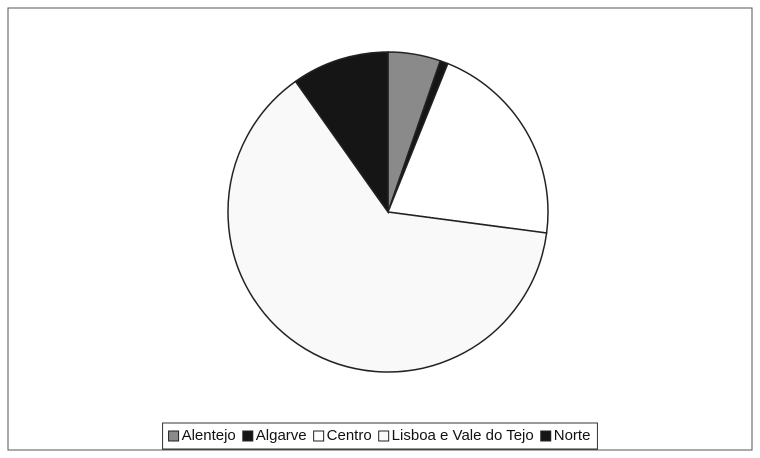  I want to click on legend-label: Algarve, so click(281, 435).